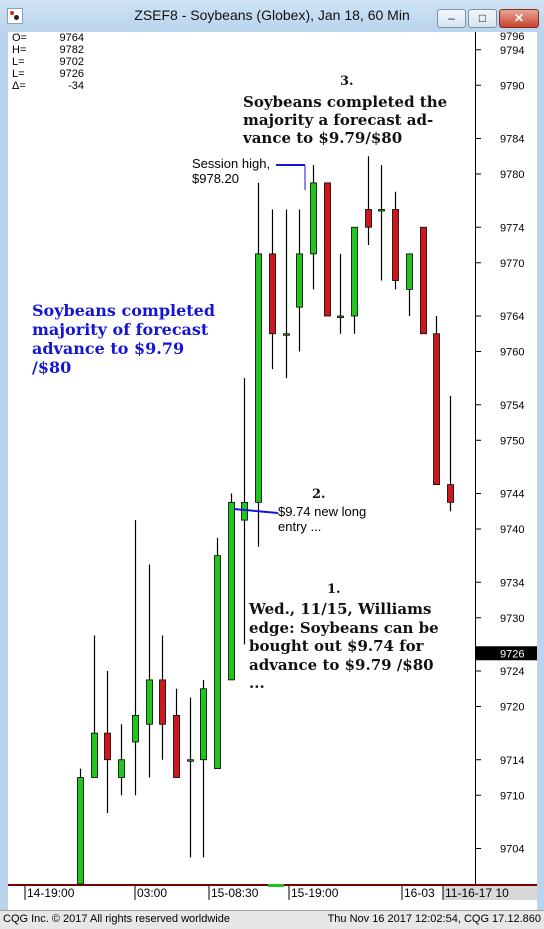 Image resolution: width=544 pixels, height=929 pixels. I want to click on close-button: ✕, so click(519, 18).